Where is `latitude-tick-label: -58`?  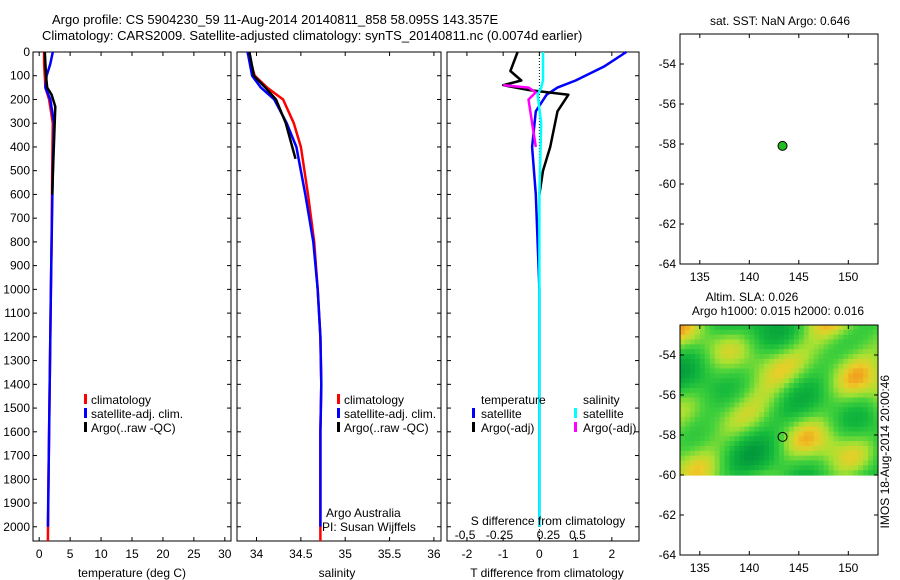
latitude-tick-label: -58 is located at coordinates (668, 144).